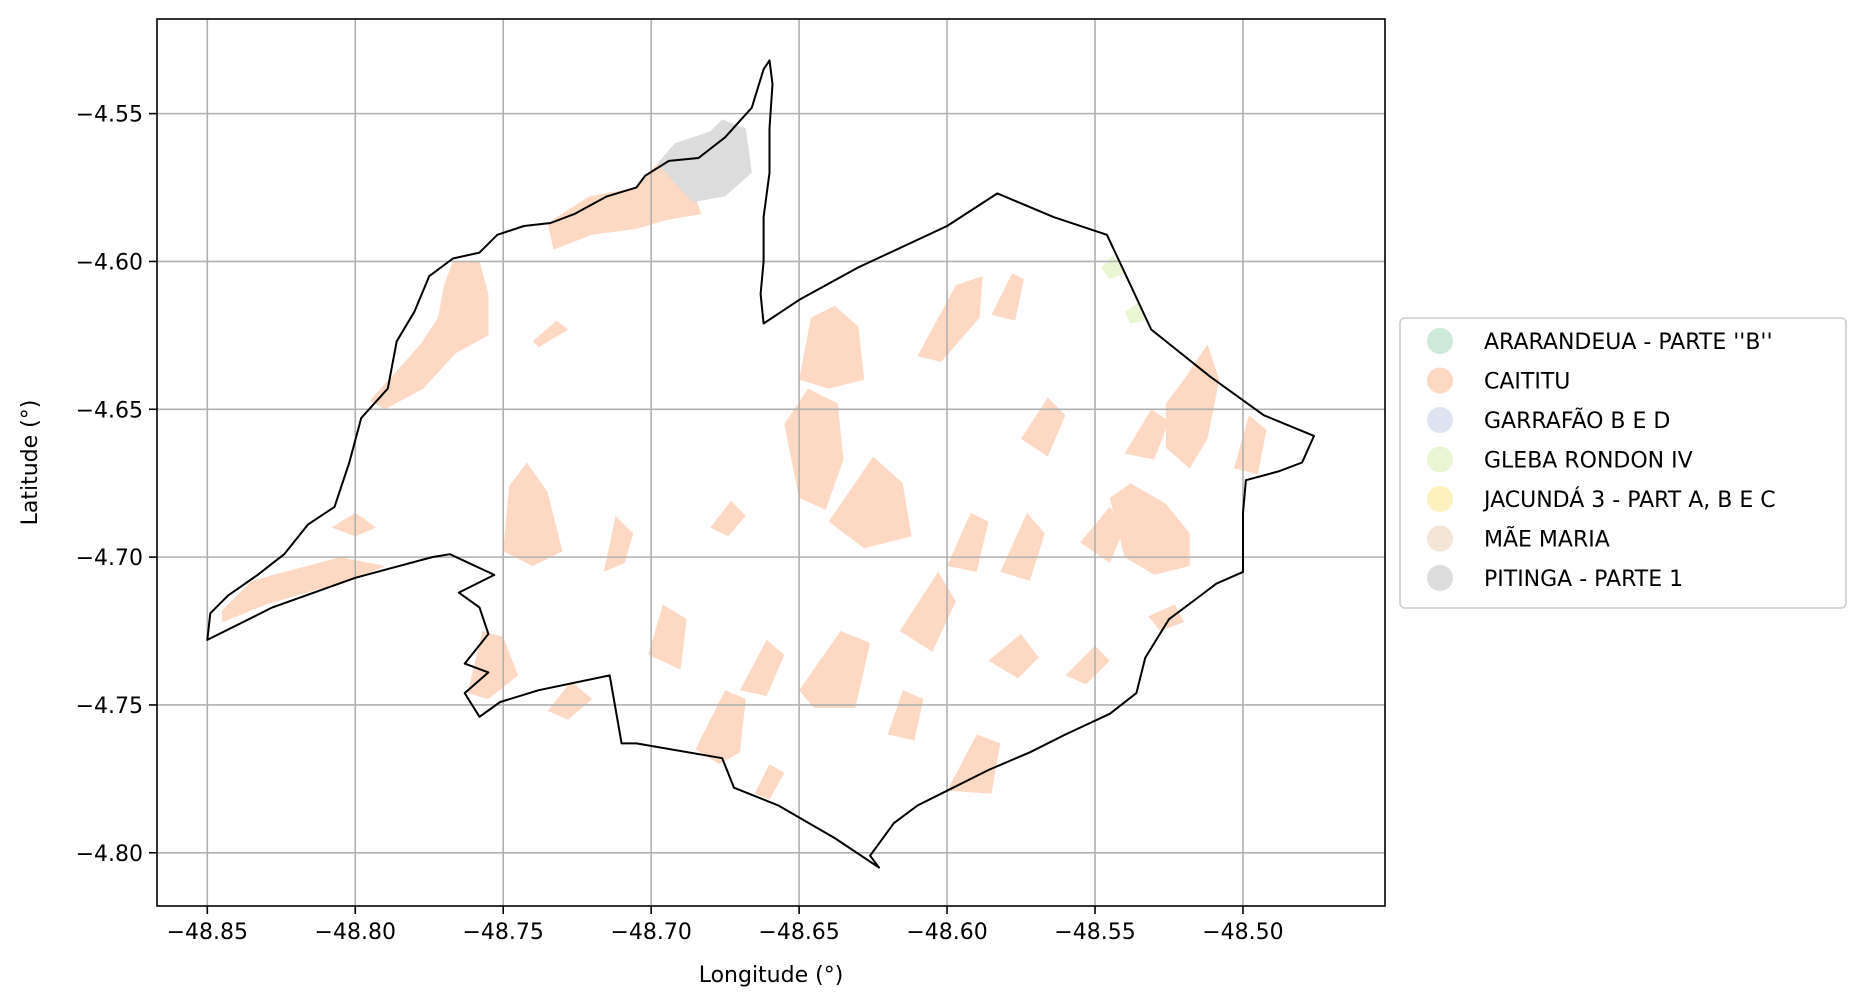 This screenshot has width=1865, height=1006. I want to click on y-tick-label-4: −4.75, so click(109, 706).